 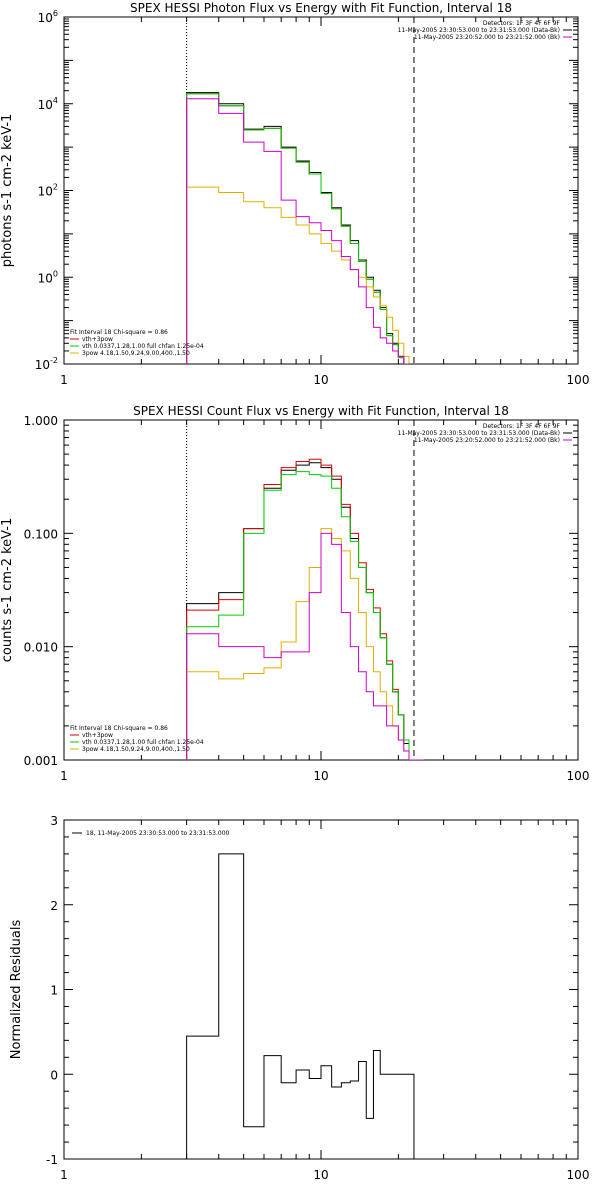 What do you see at coordinates (54, 821) in the screenshot?
I see `y-tick-label: 3` at bounding box center [54, 821].